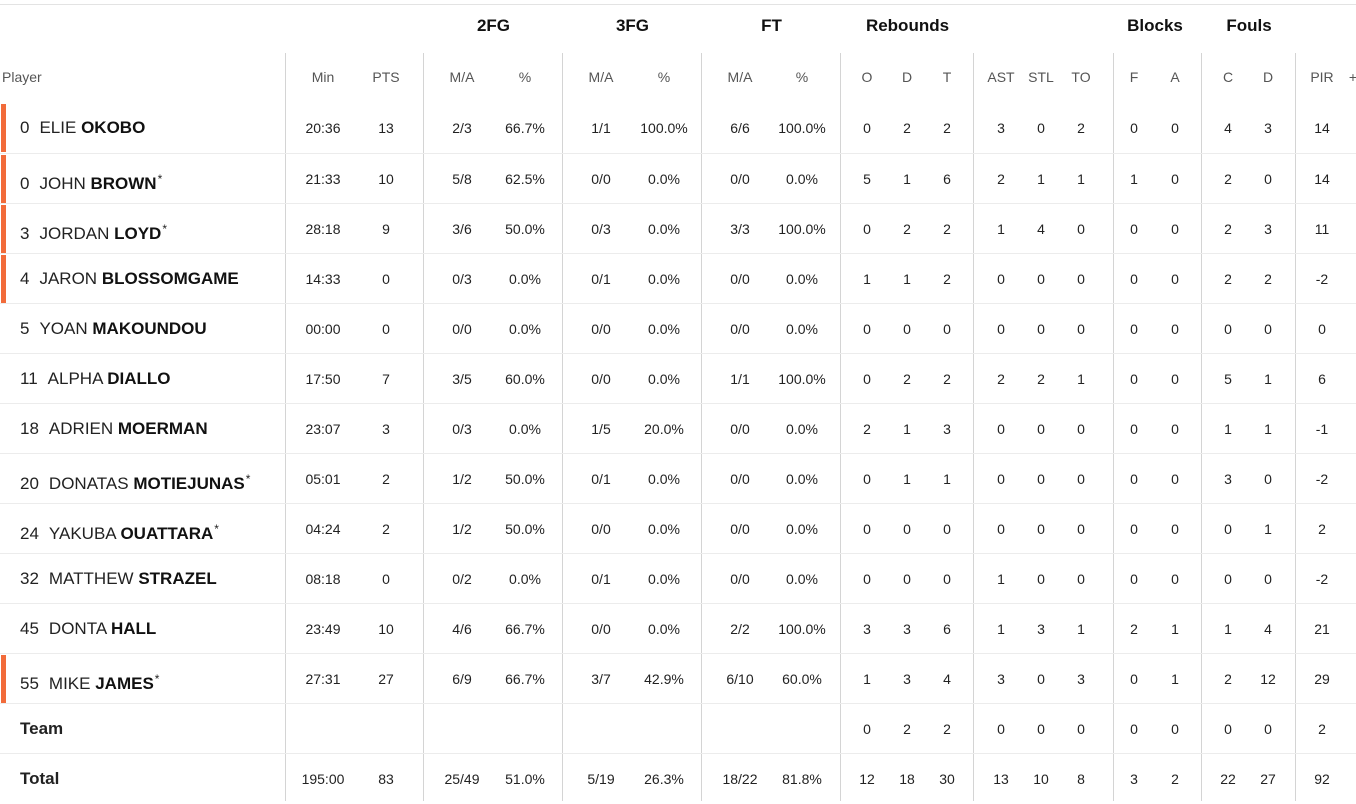  What do you see at coordinates (601, 229) in the screenshot?
I see `stat-3fg-ma: 0/3` at bounding box center [601, 229].